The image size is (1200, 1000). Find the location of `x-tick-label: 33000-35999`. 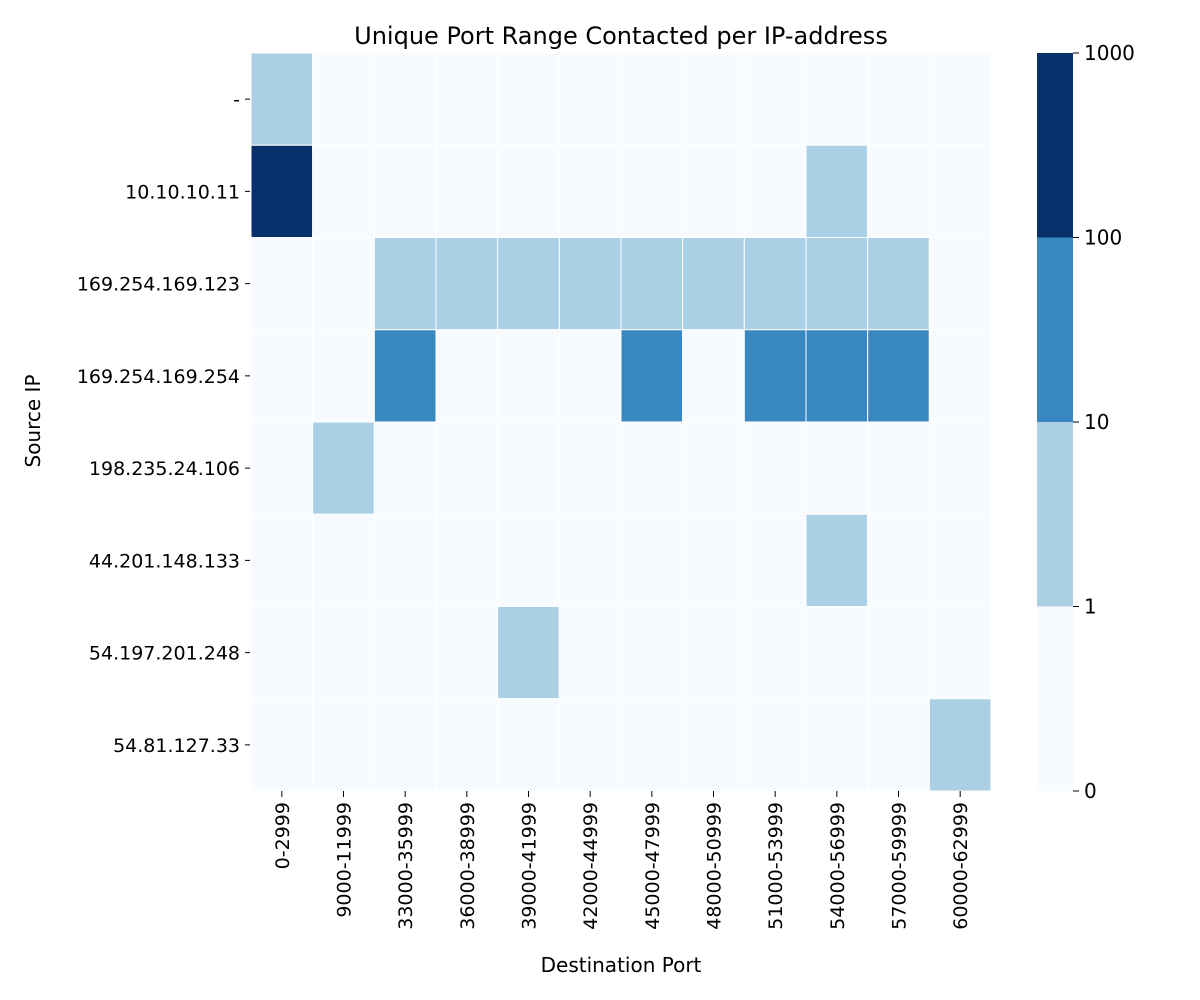

x-tick-label: 33000-35999 is located at coordinates (406, 866).